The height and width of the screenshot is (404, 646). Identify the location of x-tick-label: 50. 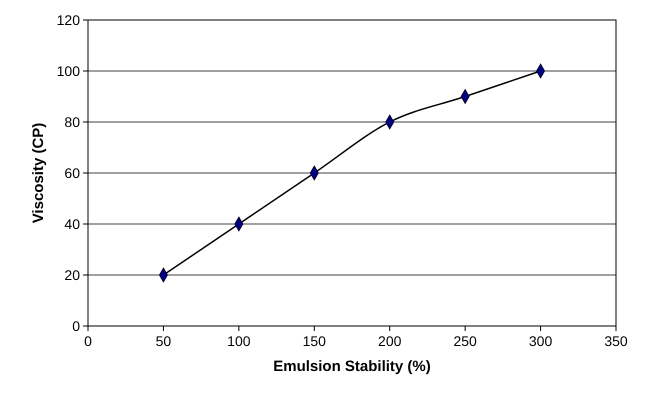
(164, 341).